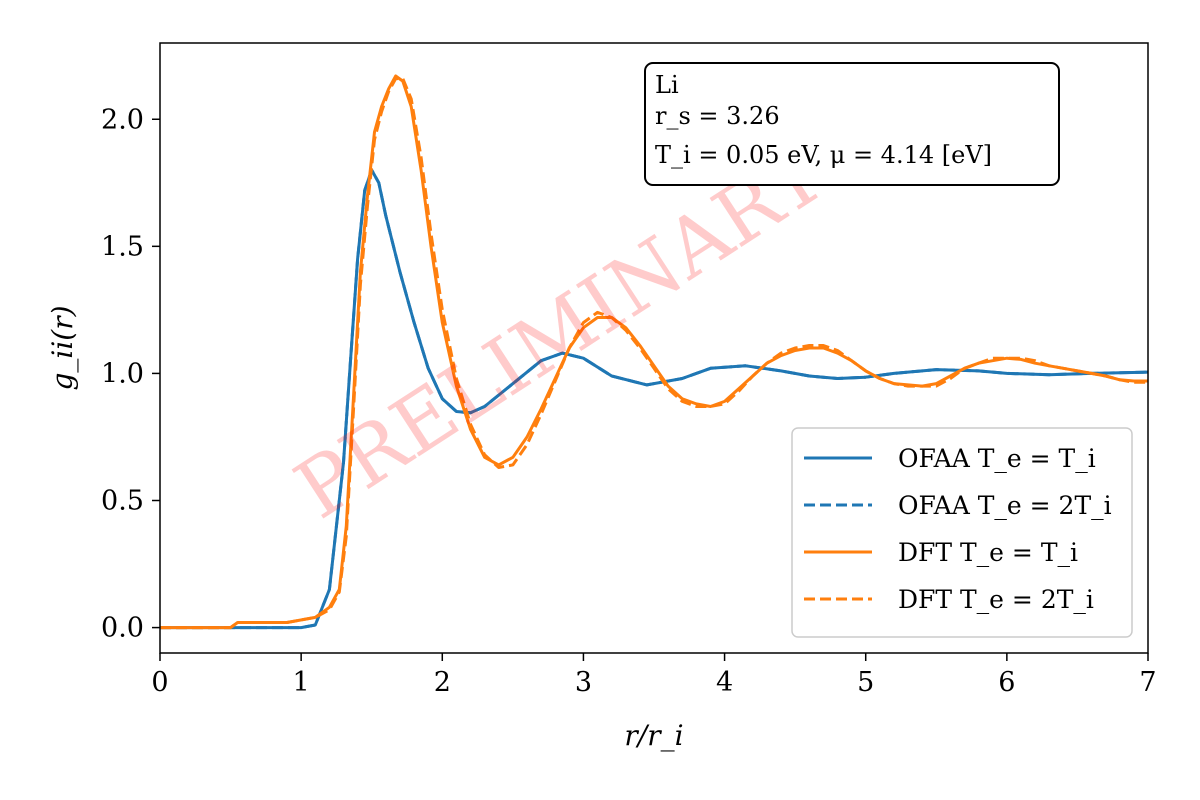 The height and width of the screenshot is (800, 1200). I want to click on x-tick-label: 0, so click(159, 682).